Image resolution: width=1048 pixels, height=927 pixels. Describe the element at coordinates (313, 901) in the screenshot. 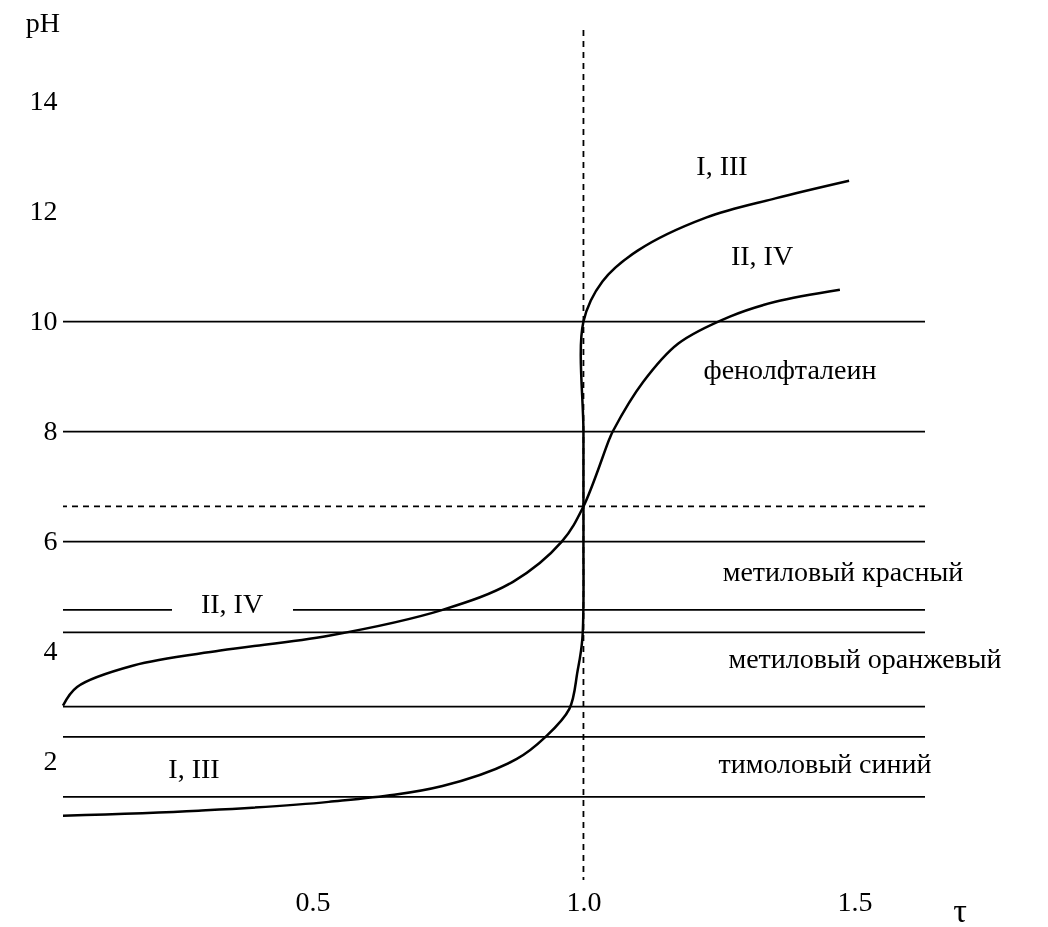

I see `x-tick-label: 0.5` at that location.